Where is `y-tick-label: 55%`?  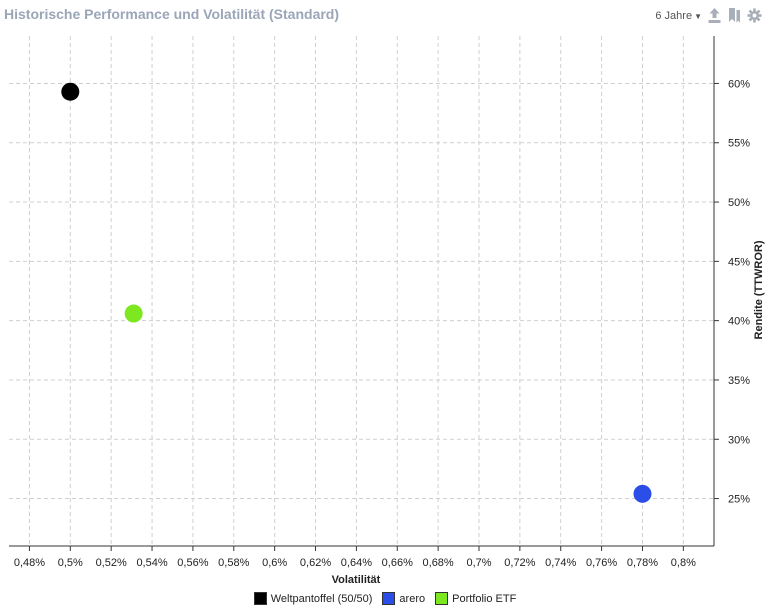 y-tick-label: 55% is located at coordinates (739, 144).